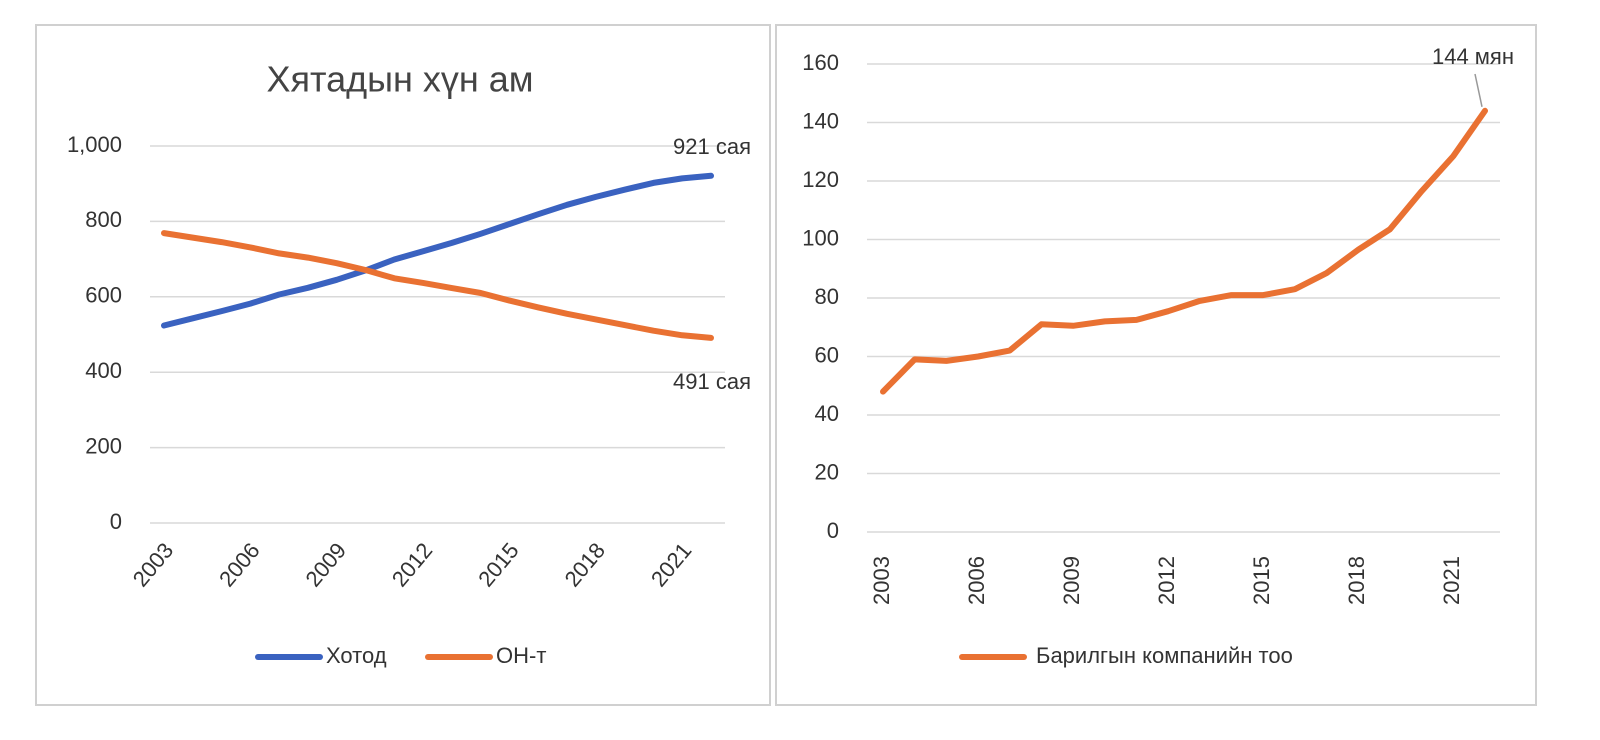 The width and height of the screenshot is (1600, 740). I want to click on legend-label: ОН-т, so click(521, 655).